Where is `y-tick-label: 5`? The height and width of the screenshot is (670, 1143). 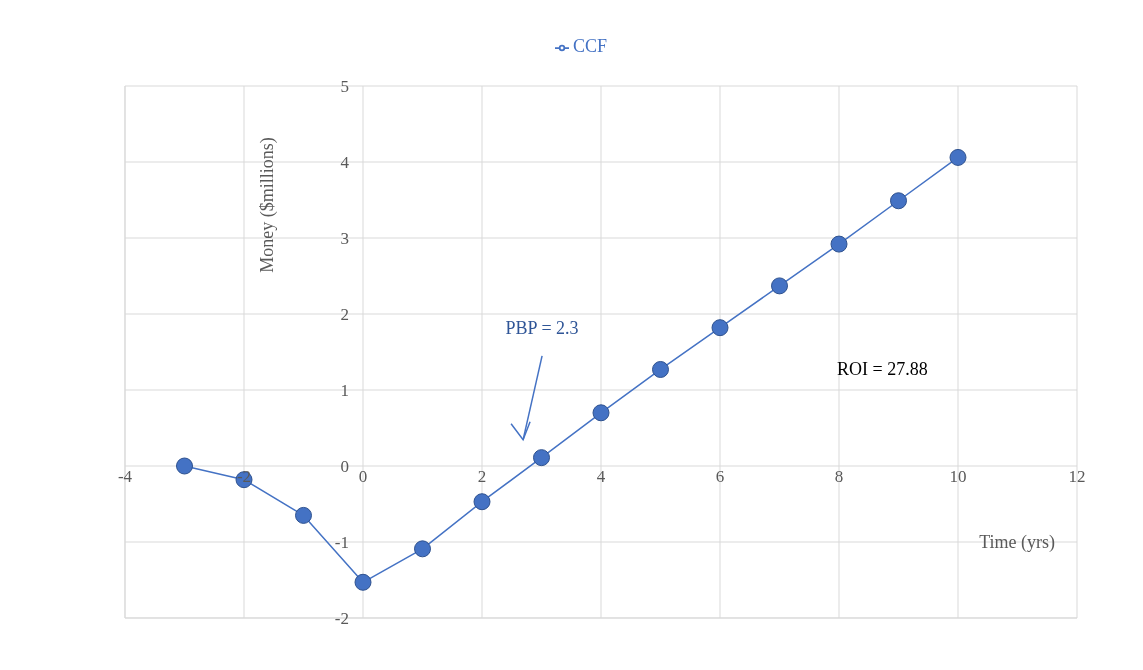 y-tick-label: 5 is located at coordinates (344, 86).